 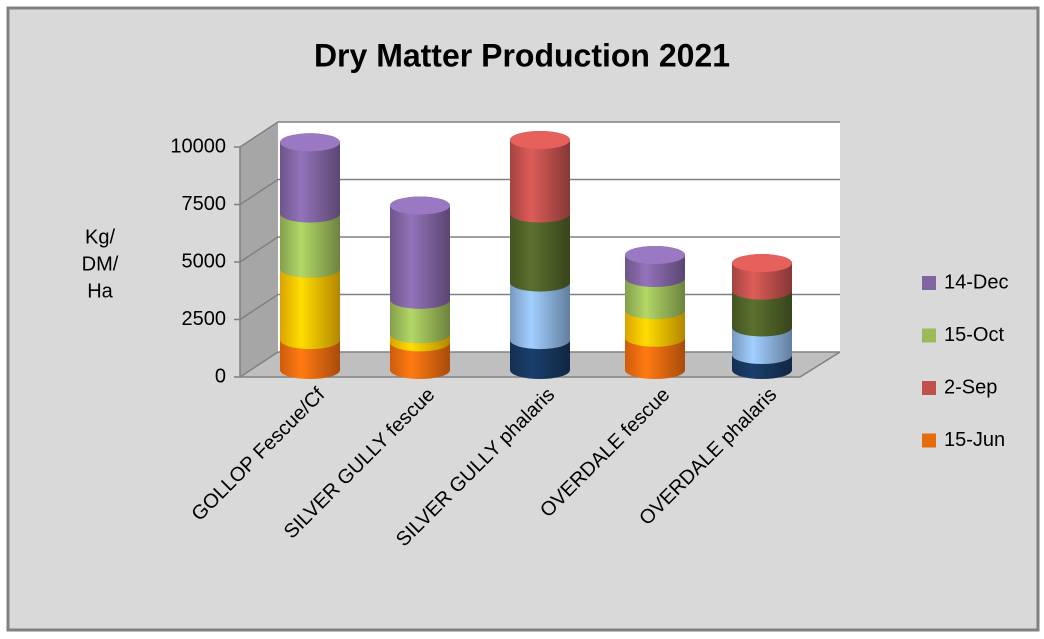 What do you see at coordinates (100, 264) in the screenshot?
I see `y-axis-label: DM/` at bounding box center [100, 264].